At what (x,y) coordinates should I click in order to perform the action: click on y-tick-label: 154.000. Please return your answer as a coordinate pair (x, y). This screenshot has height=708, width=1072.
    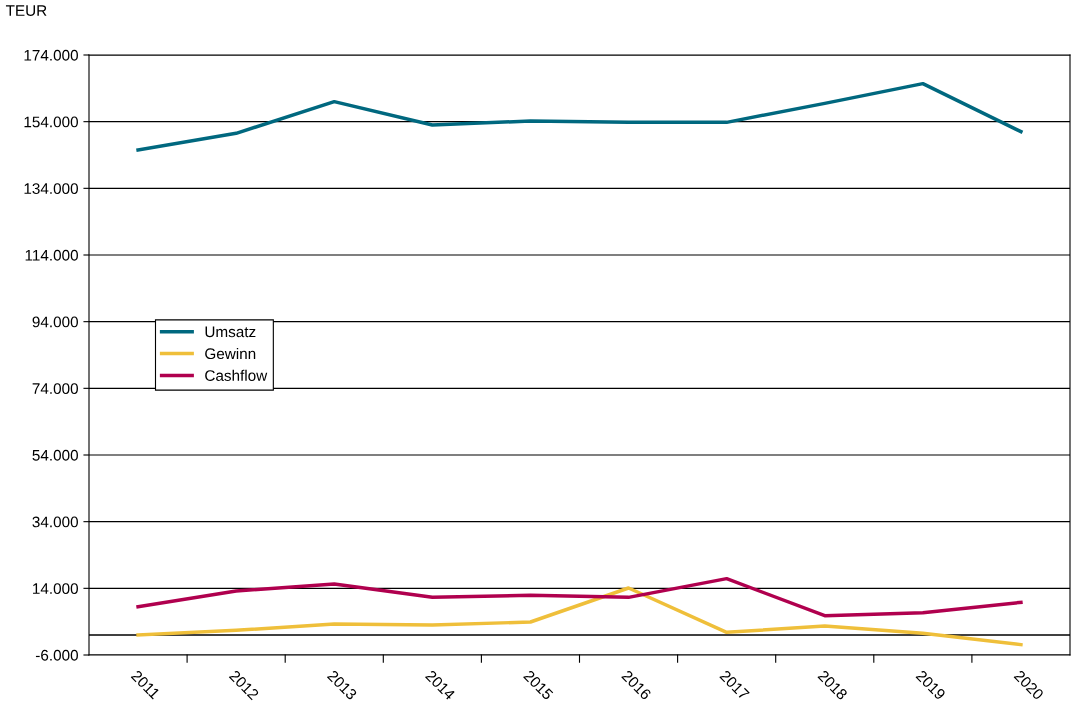
    Looking at the image, I should click on (51, 122).